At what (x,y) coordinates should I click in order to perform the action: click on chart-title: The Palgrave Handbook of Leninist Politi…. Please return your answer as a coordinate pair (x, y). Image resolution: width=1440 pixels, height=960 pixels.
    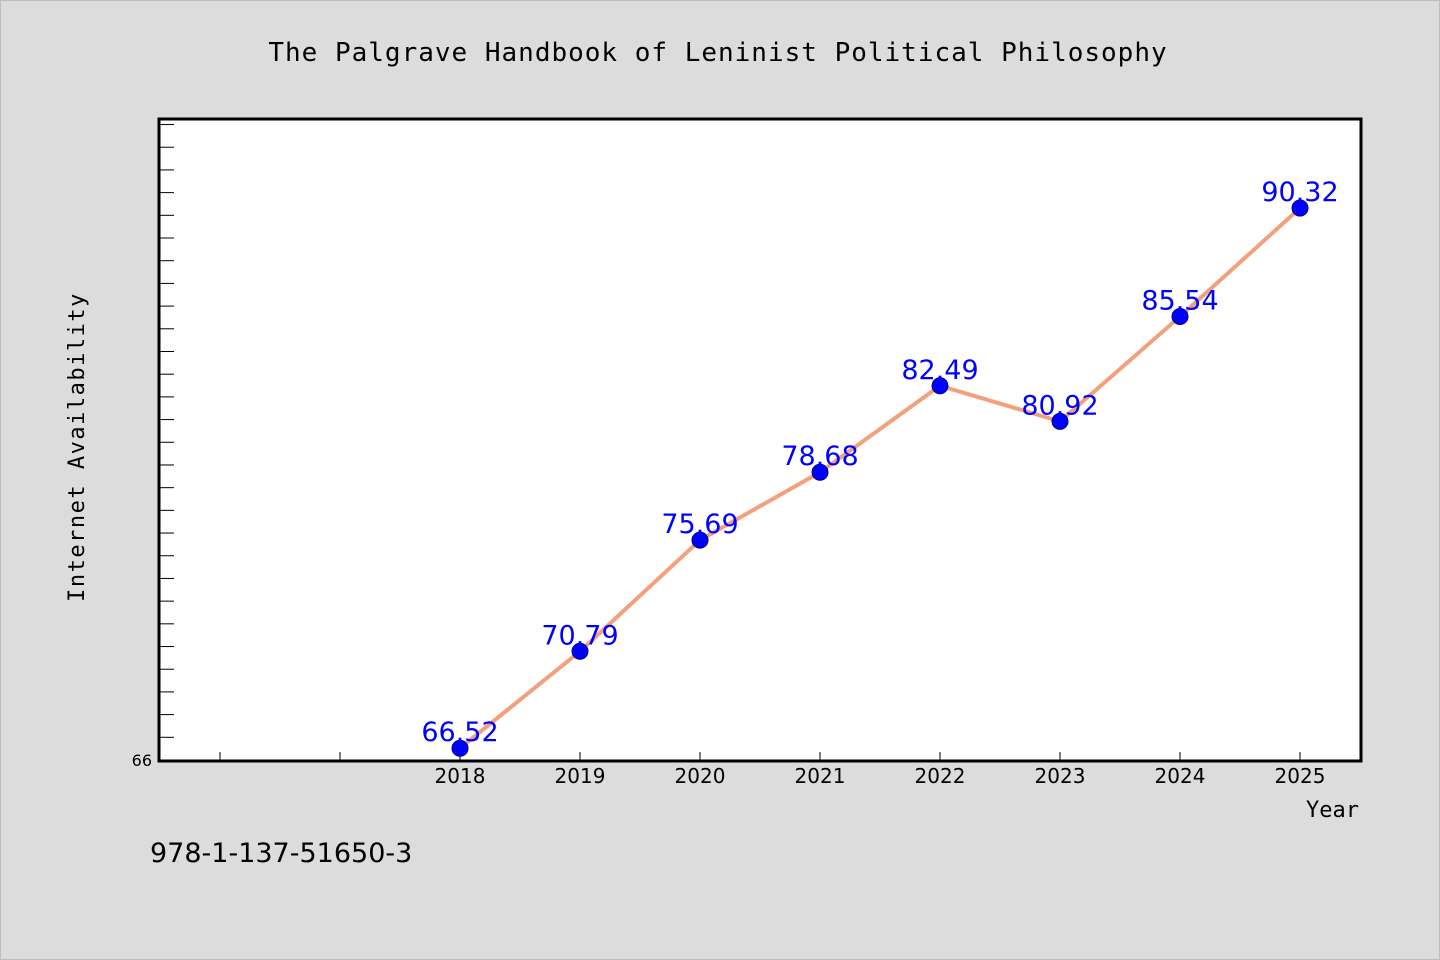
    Looking at the image, I should click on (717, 53).